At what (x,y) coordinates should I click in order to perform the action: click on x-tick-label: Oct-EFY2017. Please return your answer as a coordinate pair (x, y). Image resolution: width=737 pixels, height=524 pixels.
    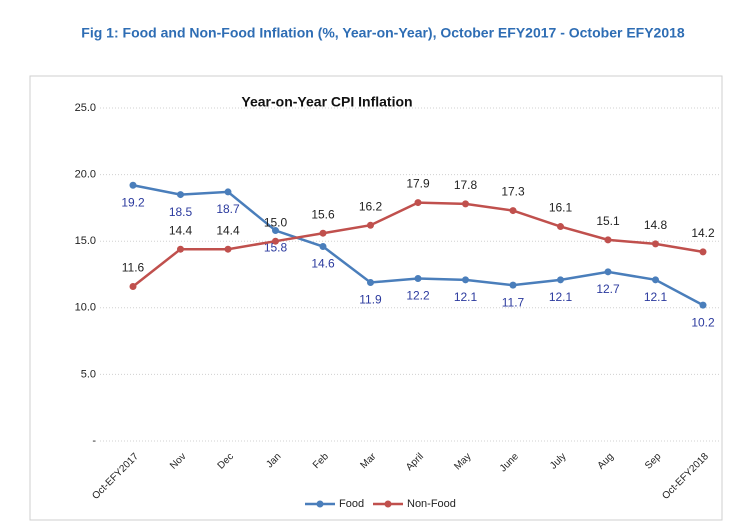
    Looking at the image, I should click on (115, 476).